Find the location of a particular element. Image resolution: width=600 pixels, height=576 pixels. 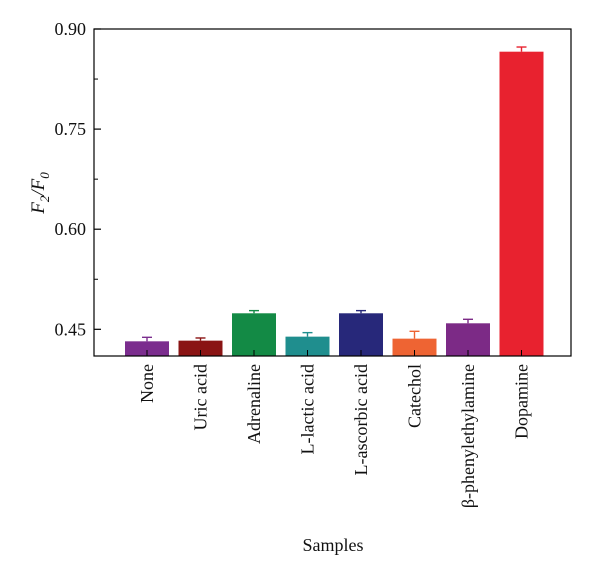

category-label: Dopamine is located at coordinates (522, 401).